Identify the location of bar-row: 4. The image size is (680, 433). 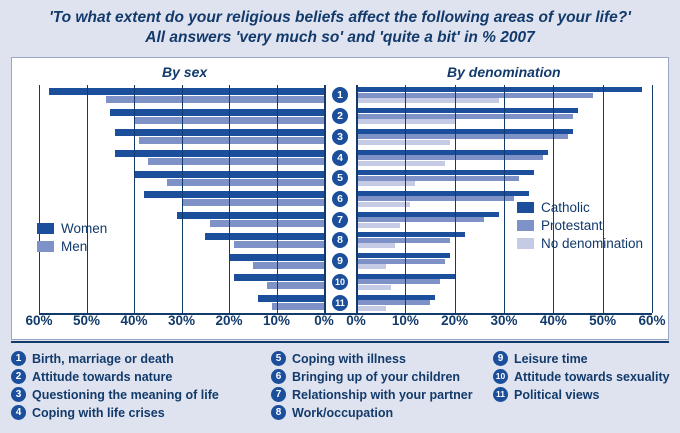
(340, 157).